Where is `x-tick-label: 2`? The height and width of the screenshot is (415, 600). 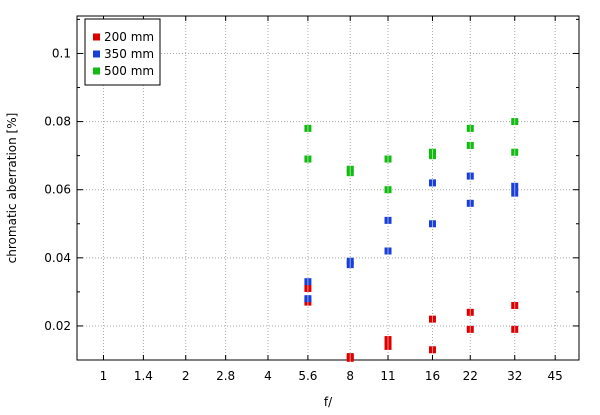
x-tick-label: 2 is located at coordinates (186, 376).